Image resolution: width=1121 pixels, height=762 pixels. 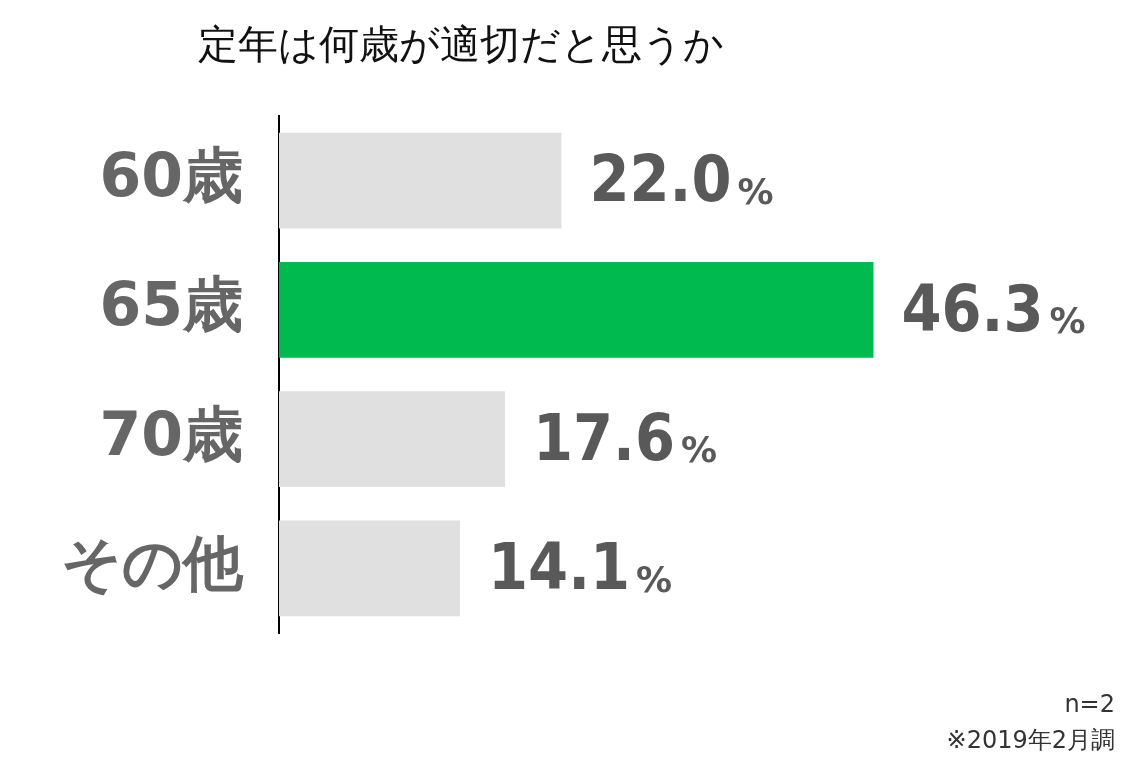 I want to click on data-label: 17.6%, so click(x=625, y=437).